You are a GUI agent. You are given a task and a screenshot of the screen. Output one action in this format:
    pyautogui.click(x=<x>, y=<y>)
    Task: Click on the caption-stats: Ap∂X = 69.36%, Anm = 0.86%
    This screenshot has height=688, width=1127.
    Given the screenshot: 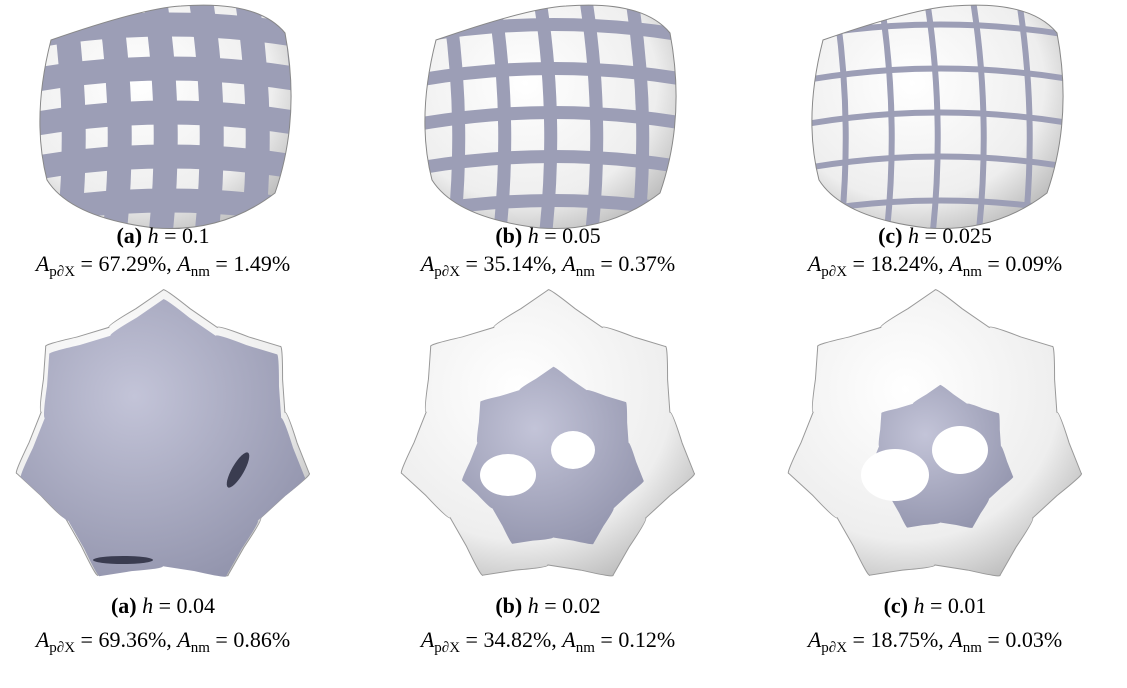 What is the action you would take?
    pyautogui.click(x=176, y=641)
    